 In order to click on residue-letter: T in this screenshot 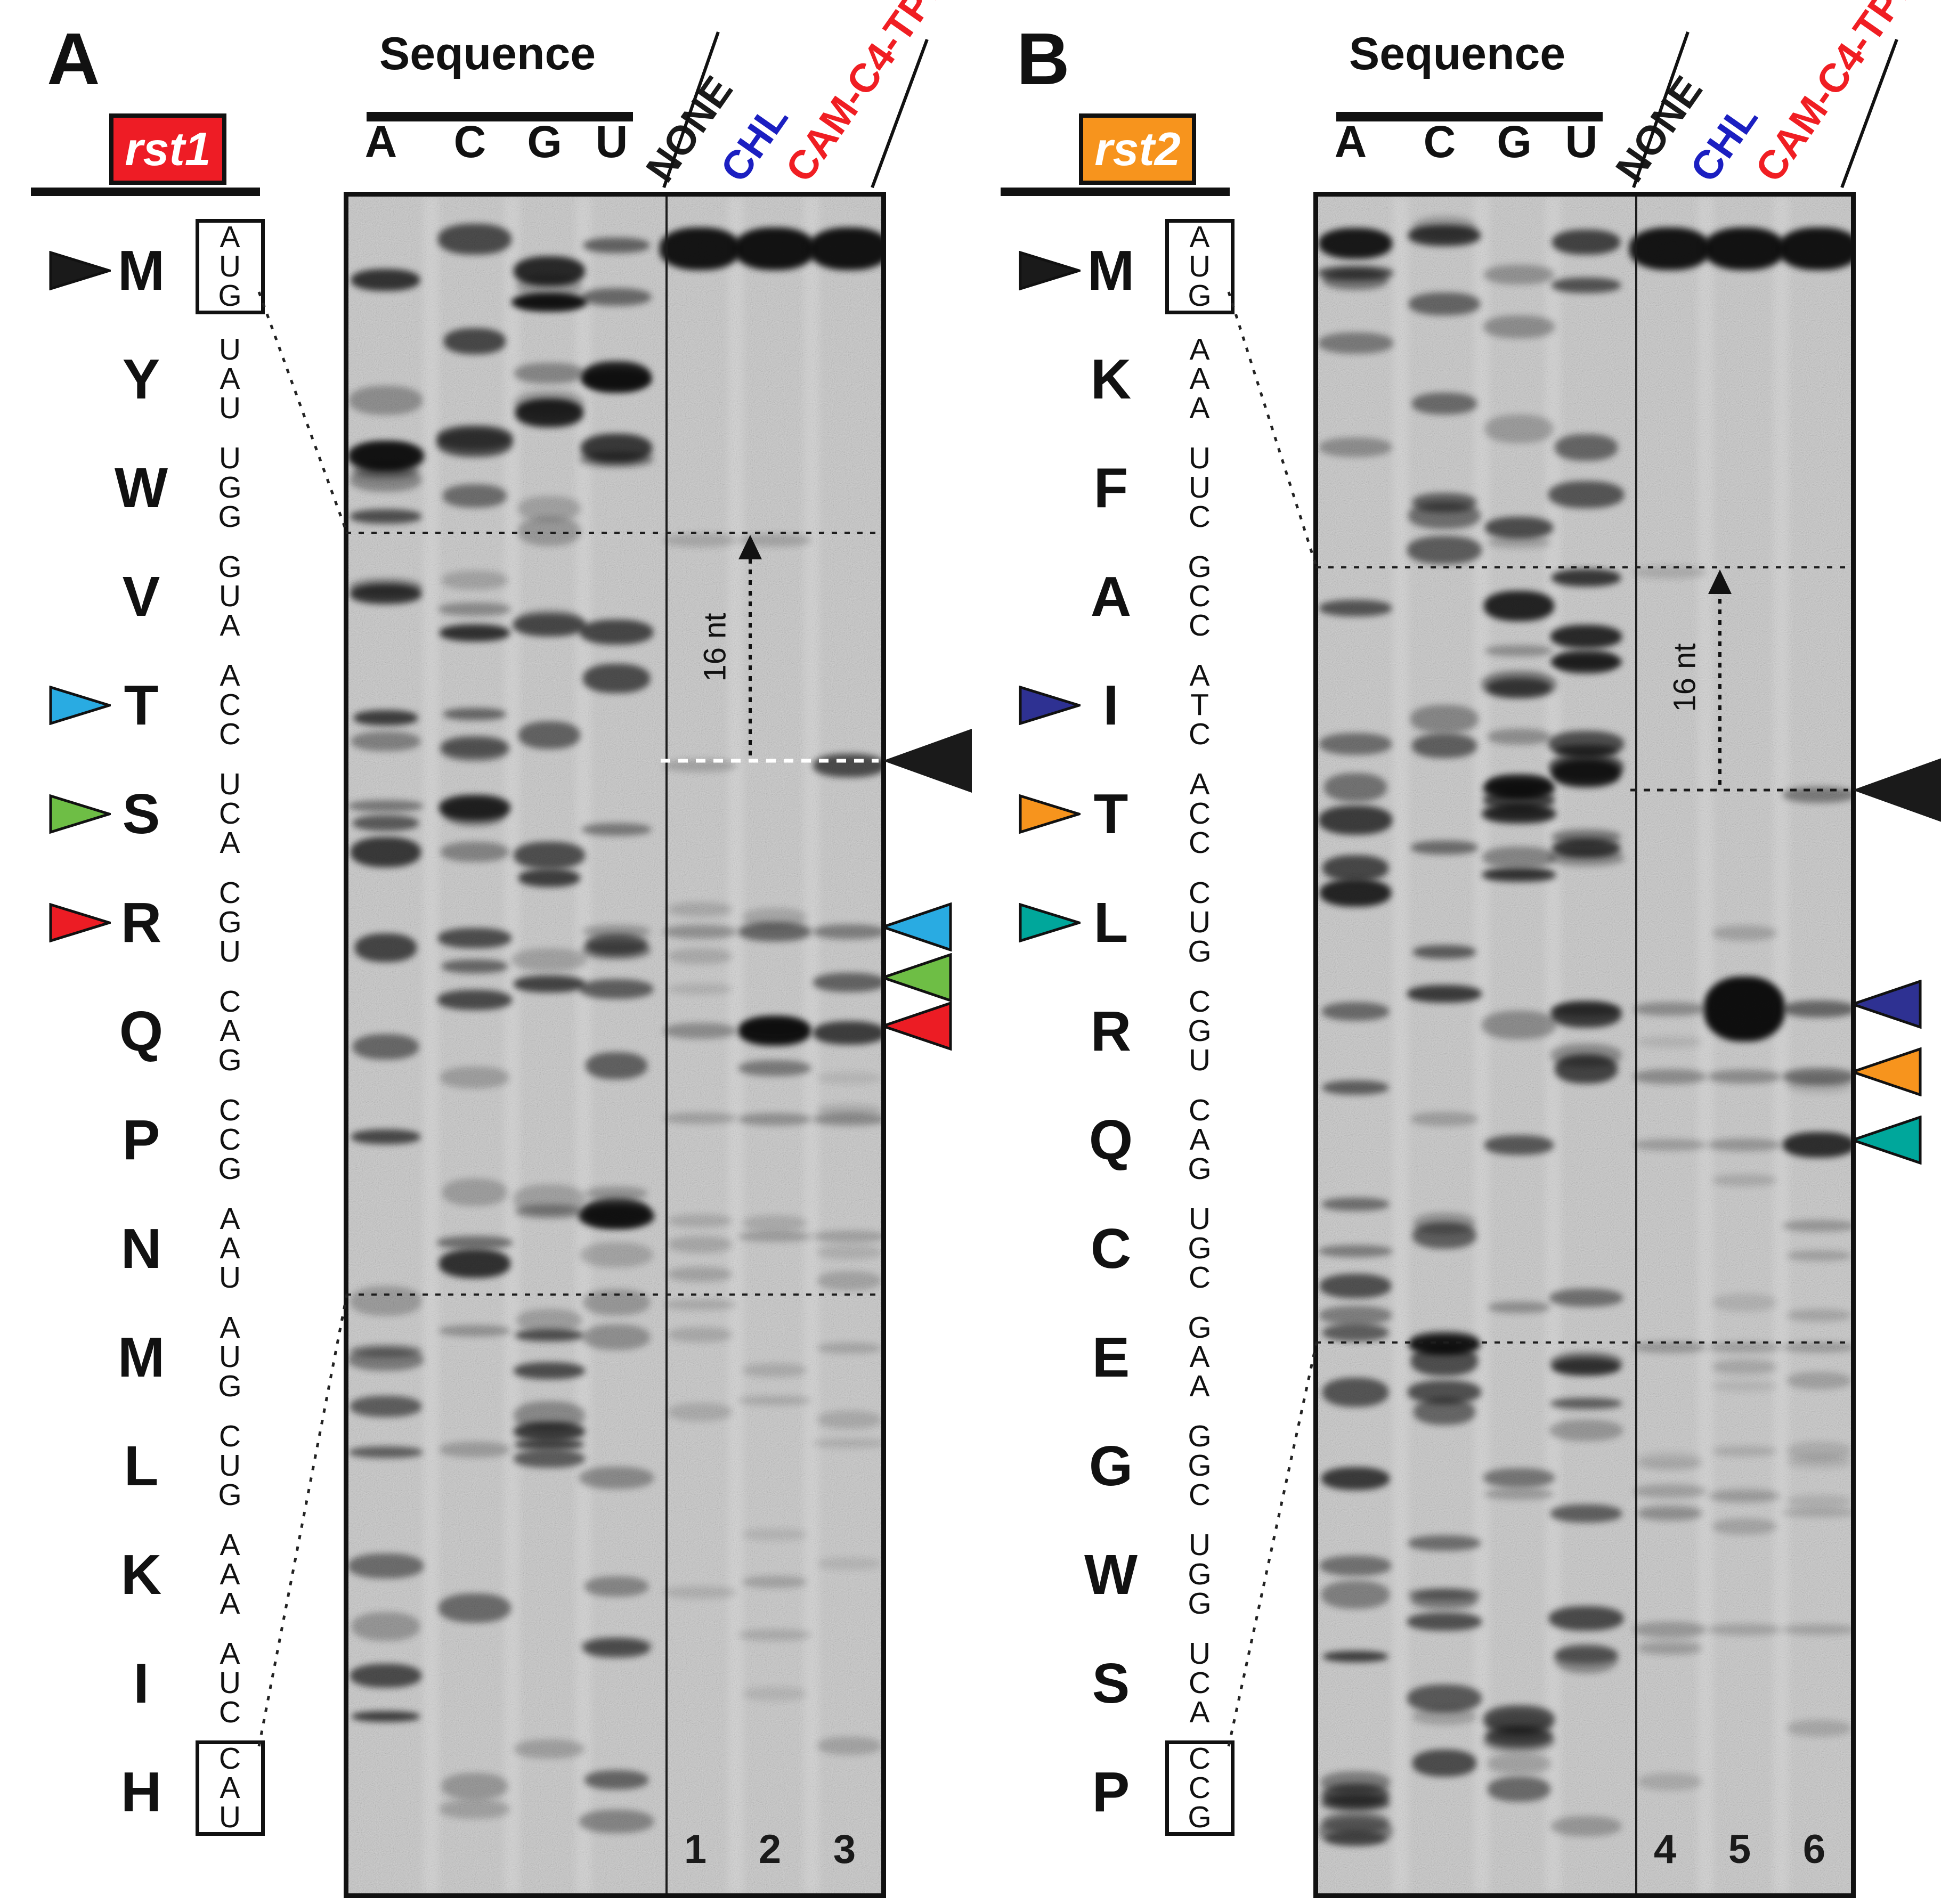, I will do `click(1110, 814)`.